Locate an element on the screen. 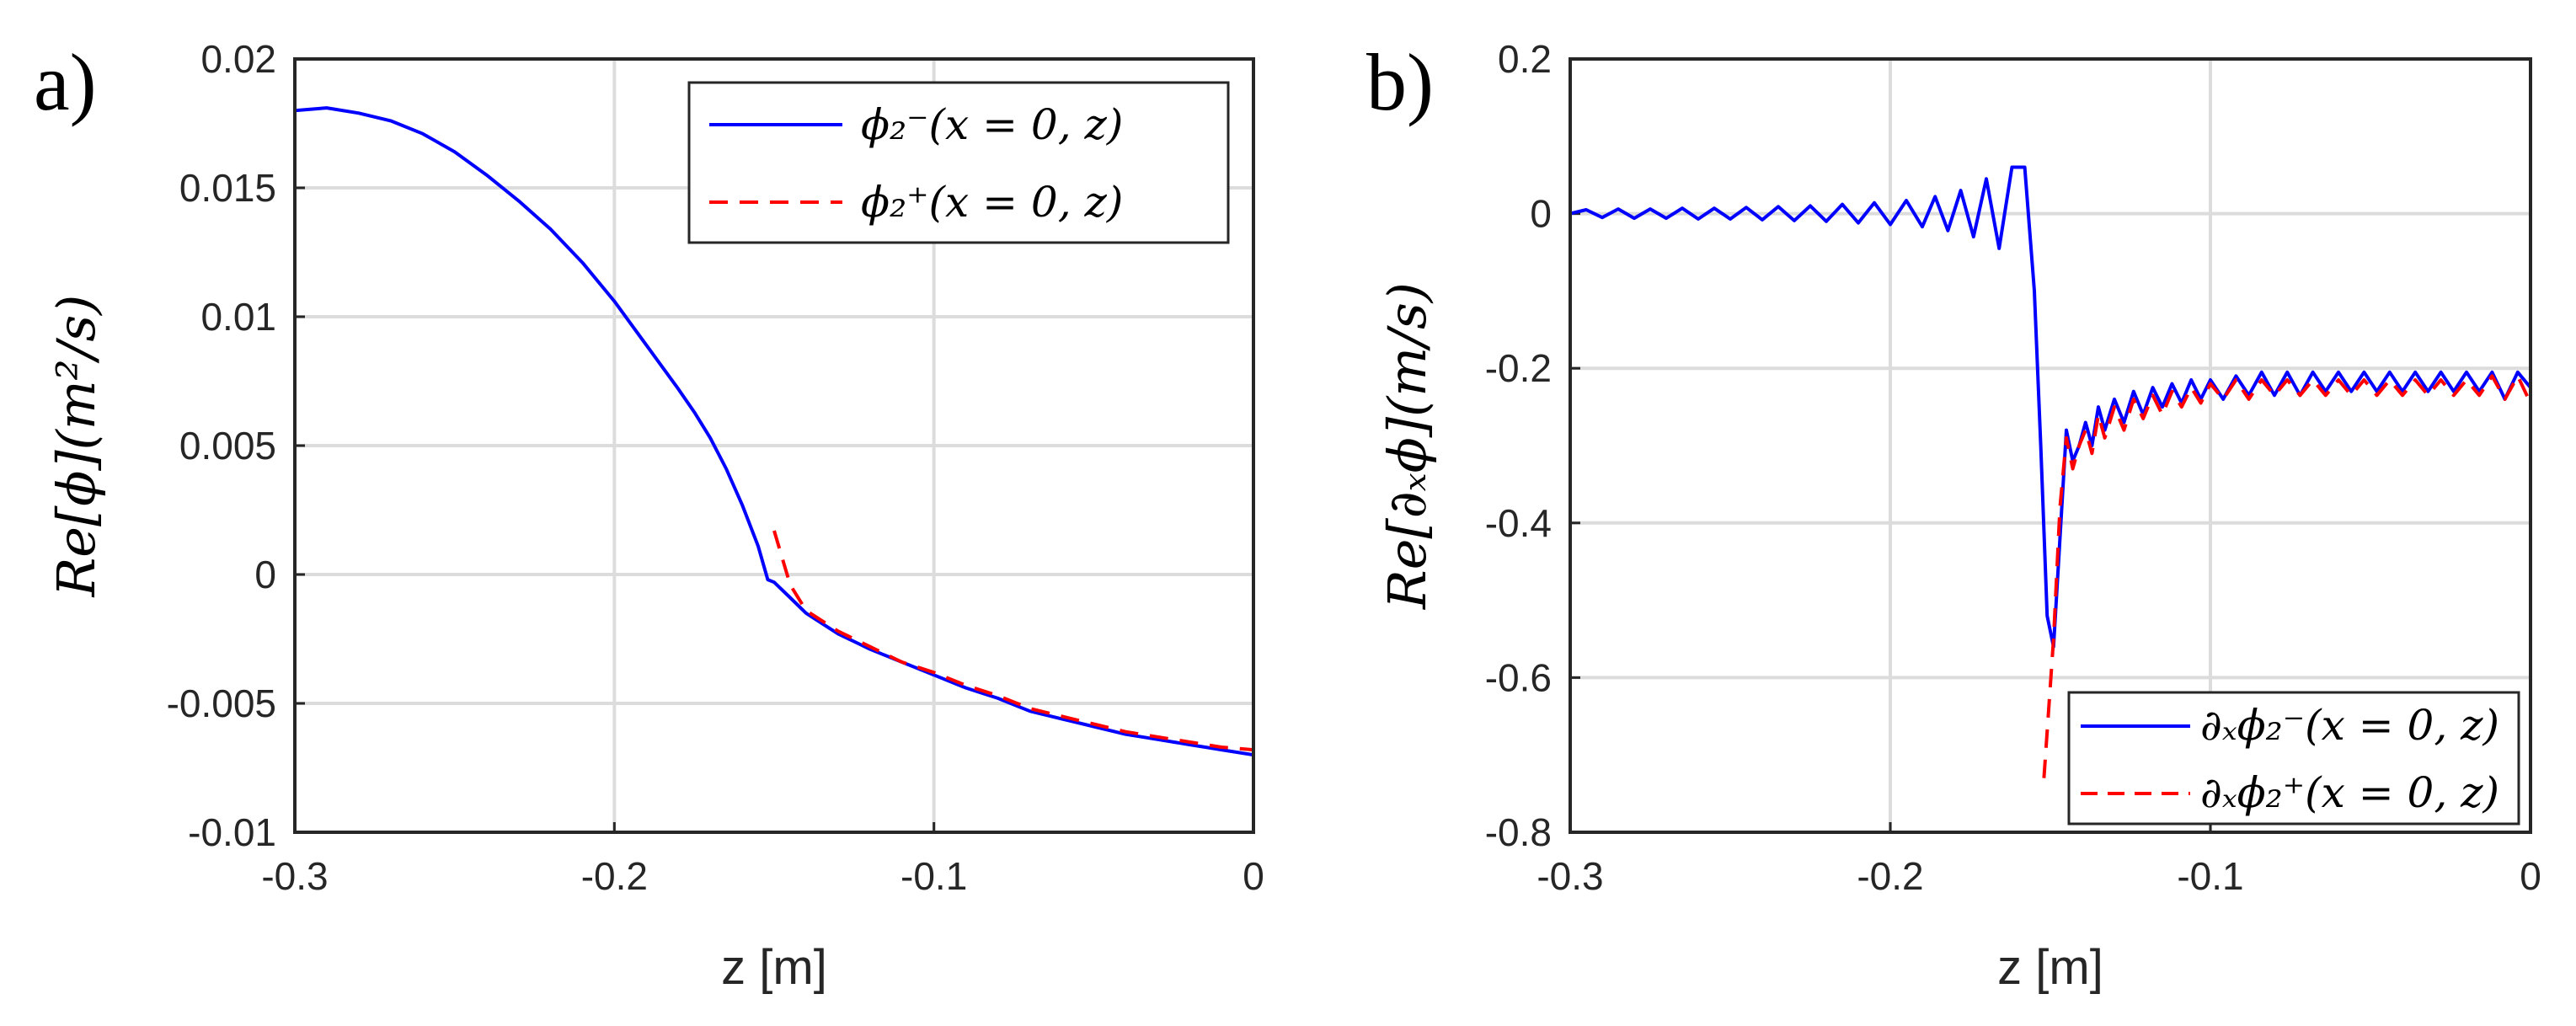 This screenshot has width=2576, height=1026. legend-b: ∂ₓϕ₂⁻(x = 0, z) ∂ₓϕ₂⁺(x = 0, z) is located at coordinates (2293, 758).